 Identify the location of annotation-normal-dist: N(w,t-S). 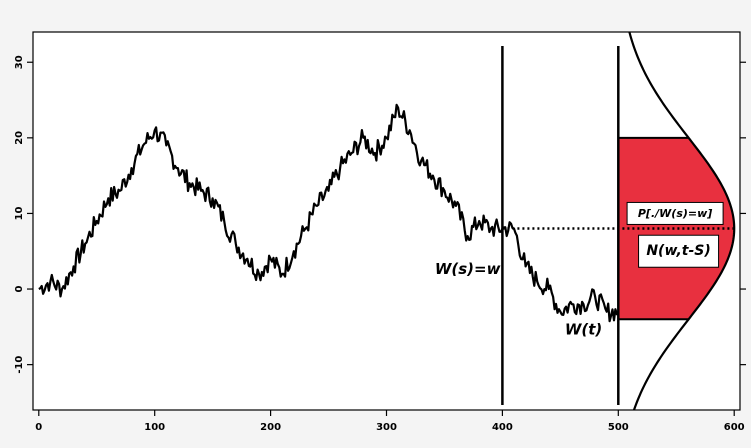
(678, 251).